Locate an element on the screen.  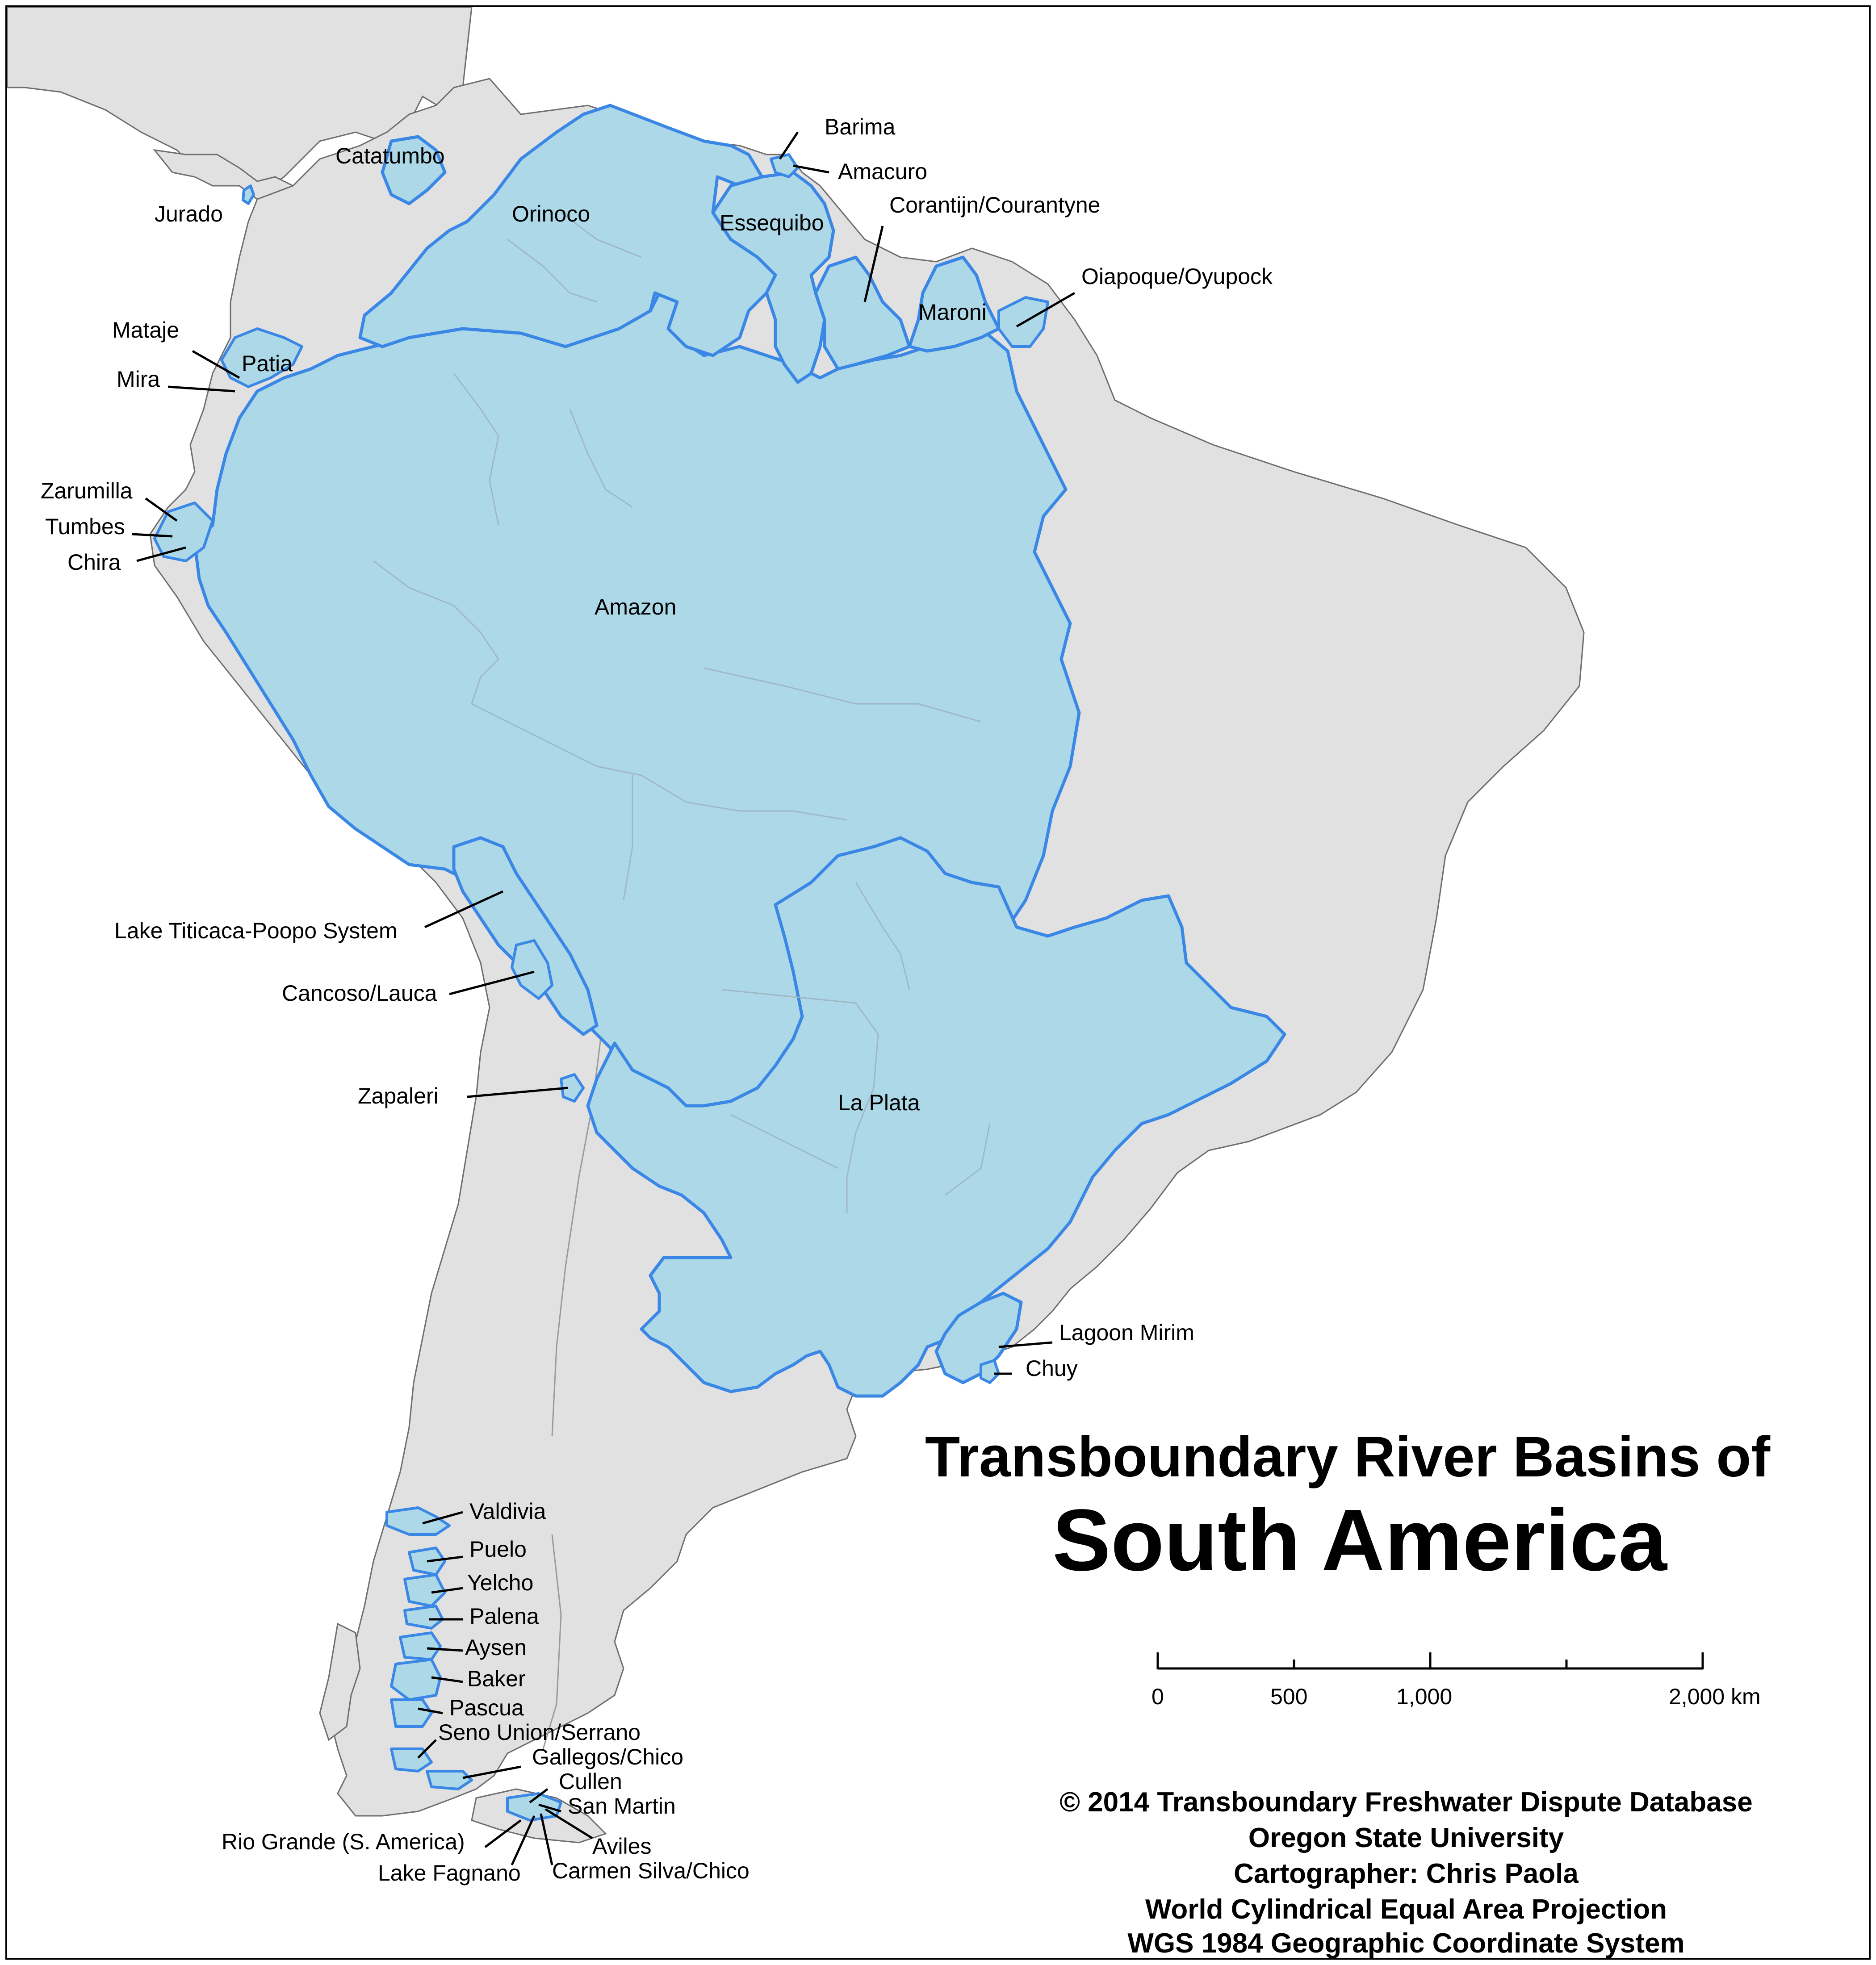
catatumbo-basin is located at coordinates (414, 170).